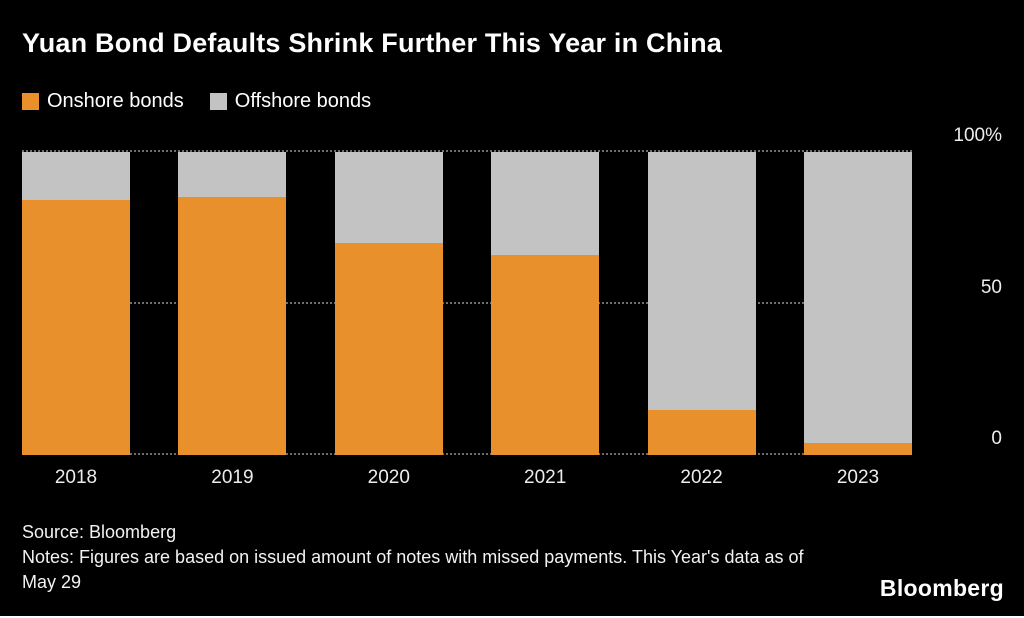  What do you see at coordinates (388, 348) in the screenshot?
I see `bar-2020-onshore-segment` at bounding box center [388, 348].